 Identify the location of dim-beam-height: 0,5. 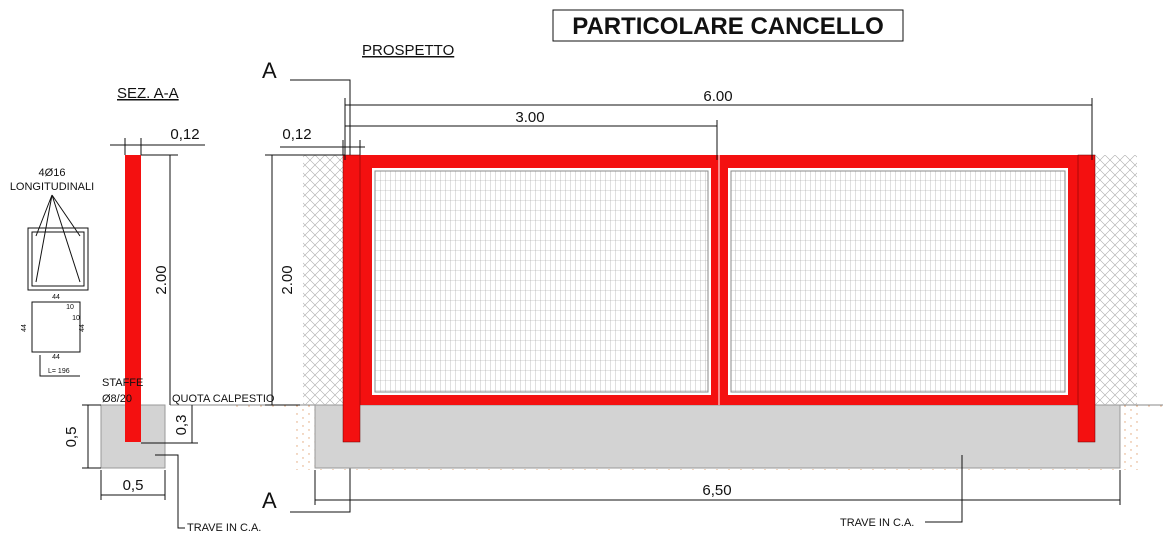
(71, 437).